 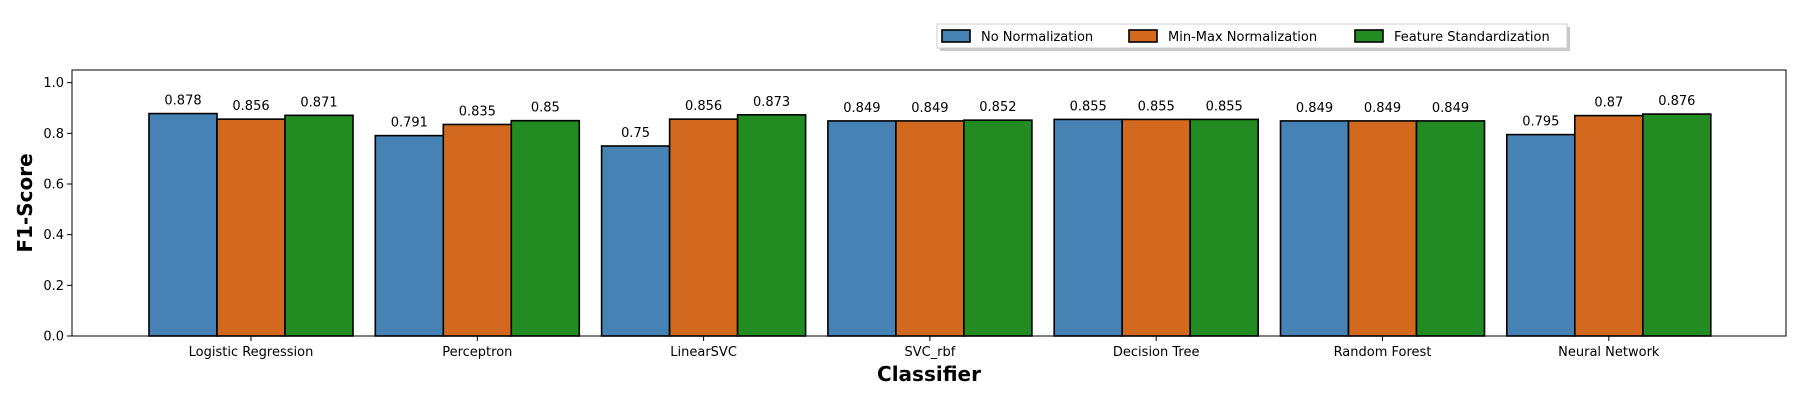 What do you see at coordinates (57, 210) in the screenshot?
I see `y-axis: 0.0 0.2 0.4 0.6 0.8 1.0` at bounding box center [57, 210].